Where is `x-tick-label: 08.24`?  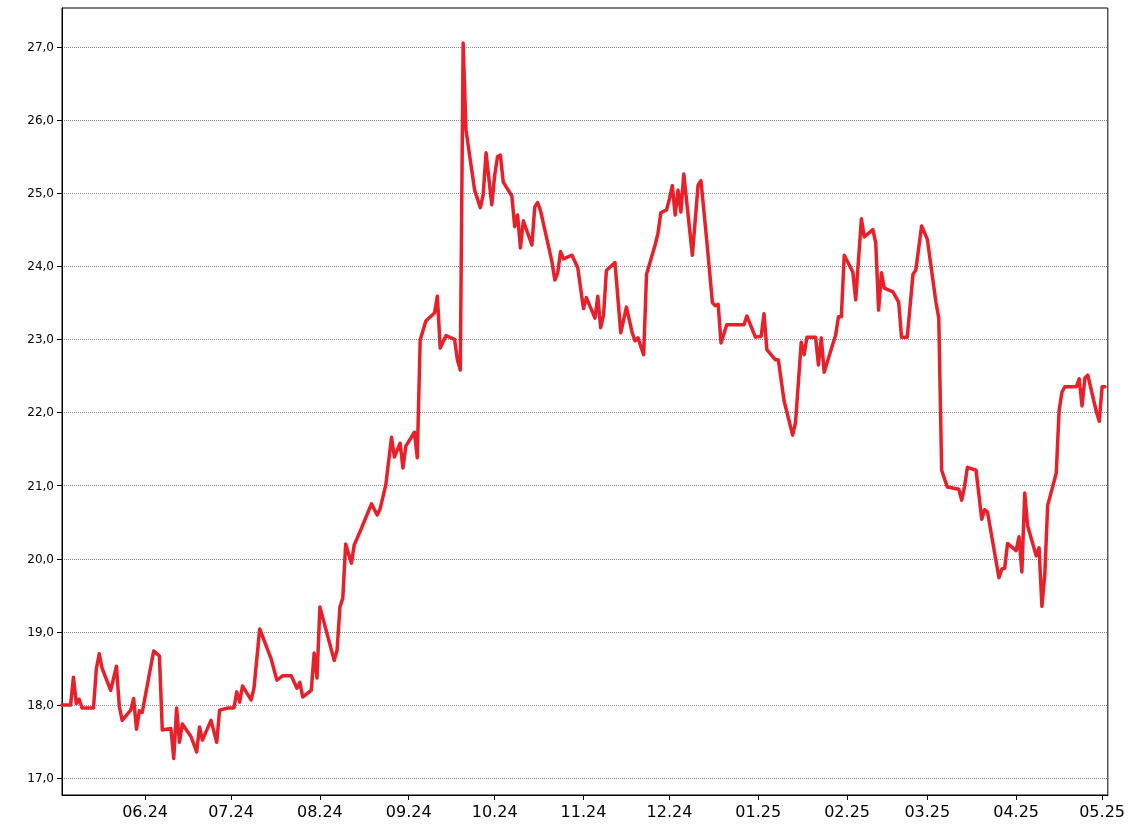 x-tick-label: 08.24 is located at coordinates (319, 811).